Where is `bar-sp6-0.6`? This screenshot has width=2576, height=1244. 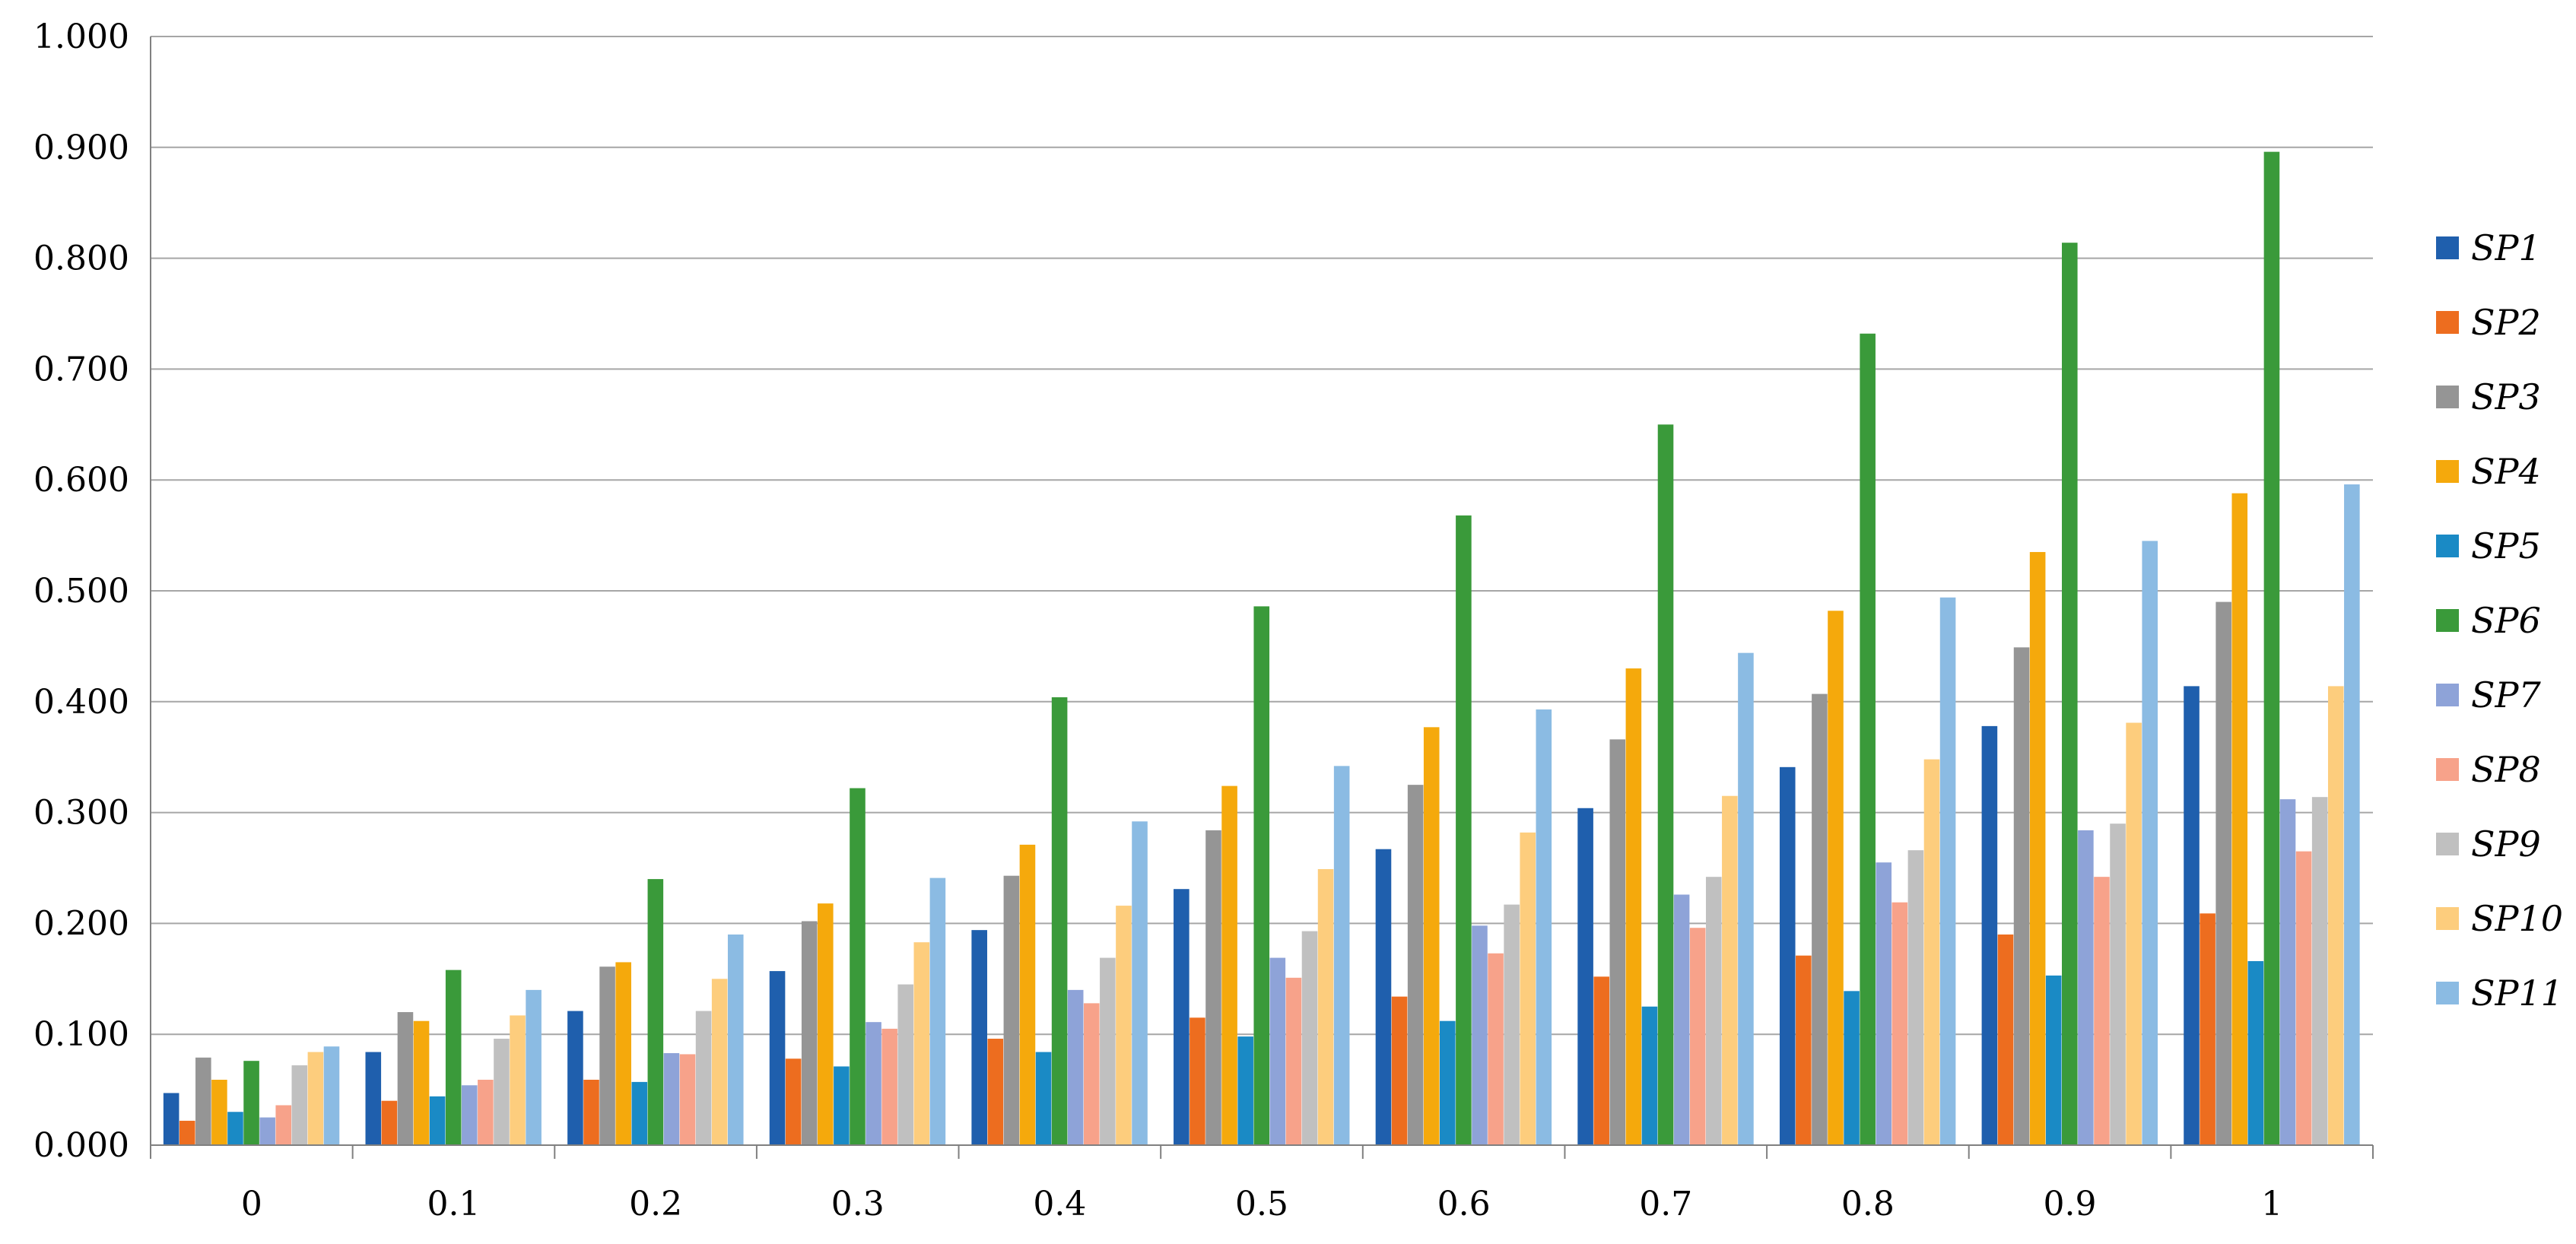
bar-sp6-0.6 is located at coordinates (1464, 830).